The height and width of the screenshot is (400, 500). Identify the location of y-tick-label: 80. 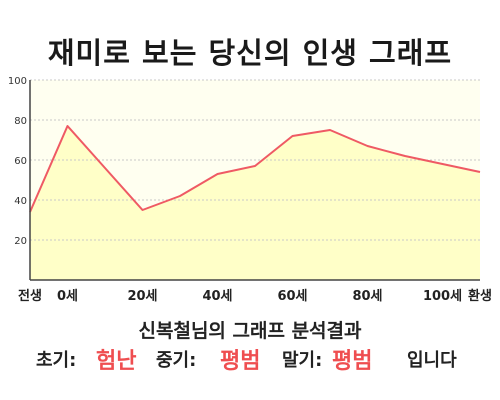
(20, 121).